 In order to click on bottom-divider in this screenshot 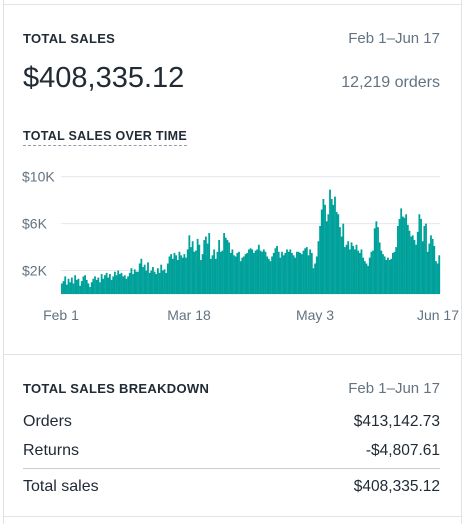, I will do `click(232, 516)`.